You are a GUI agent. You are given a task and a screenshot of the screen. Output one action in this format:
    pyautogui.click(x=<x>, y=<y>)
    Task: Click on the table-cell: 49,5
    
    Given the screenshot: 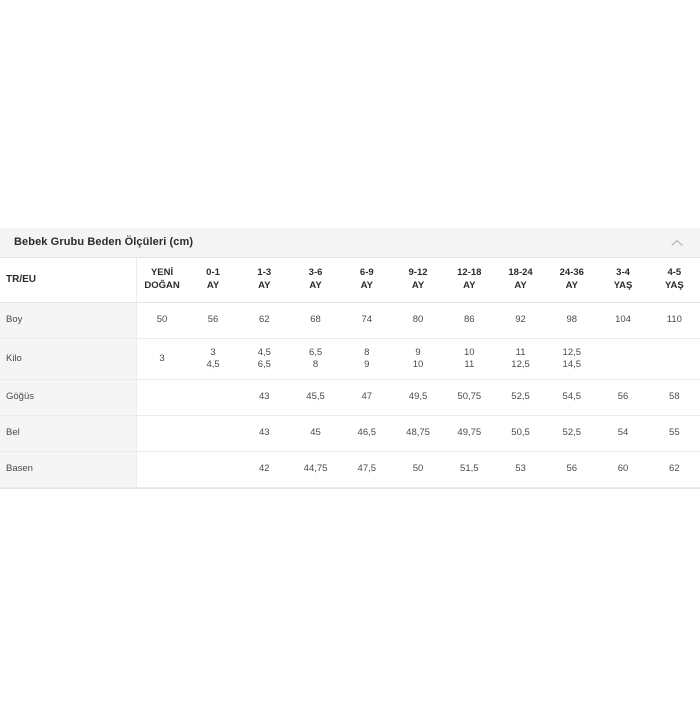 What is the action you would take?
    pyautogui.click(x=418, y=397)
    